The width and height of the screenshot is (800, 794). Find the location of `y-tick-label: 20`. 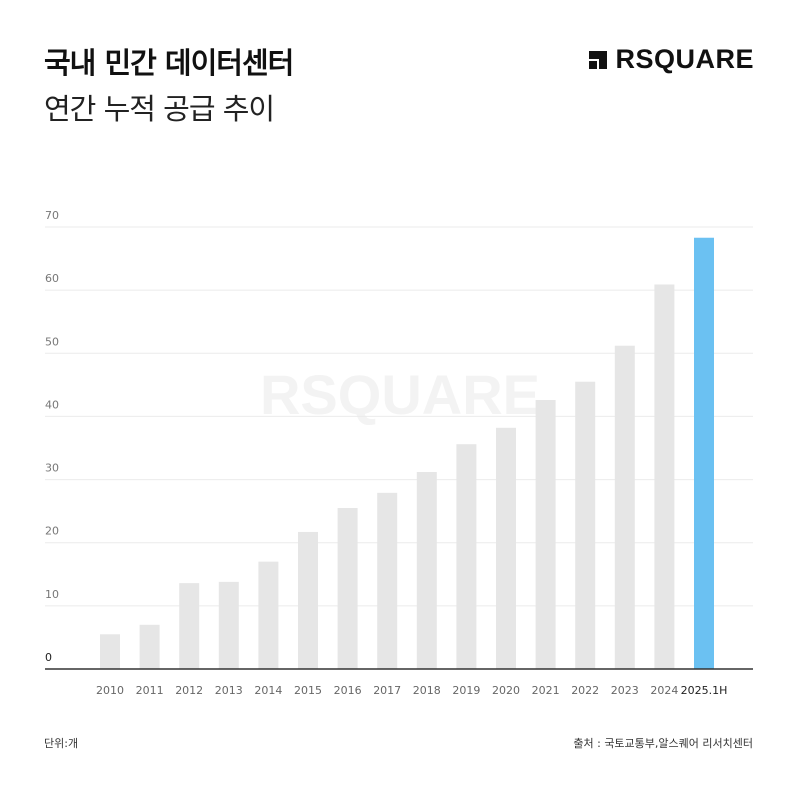

y-tick-label: 20 is located at coordinates (52, 531).